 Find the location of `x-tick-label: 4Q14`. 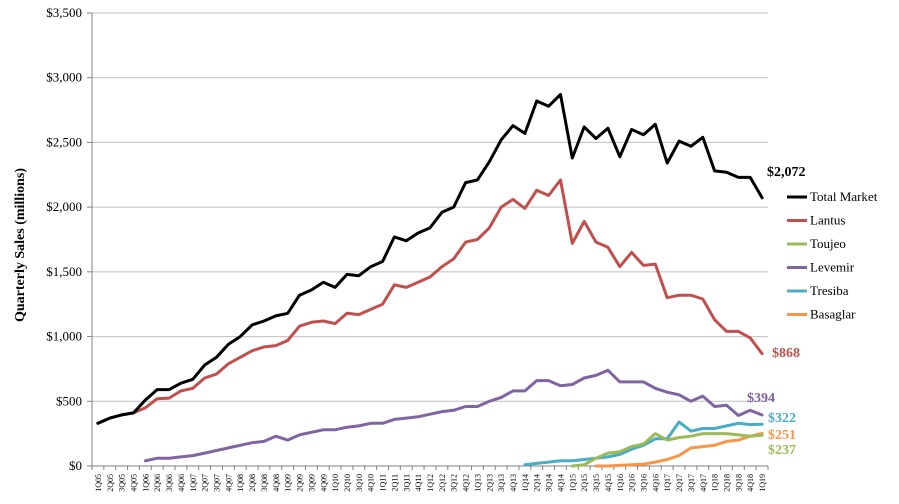

x-tick-label: 4Q14 is located at coordinates (560, 483).